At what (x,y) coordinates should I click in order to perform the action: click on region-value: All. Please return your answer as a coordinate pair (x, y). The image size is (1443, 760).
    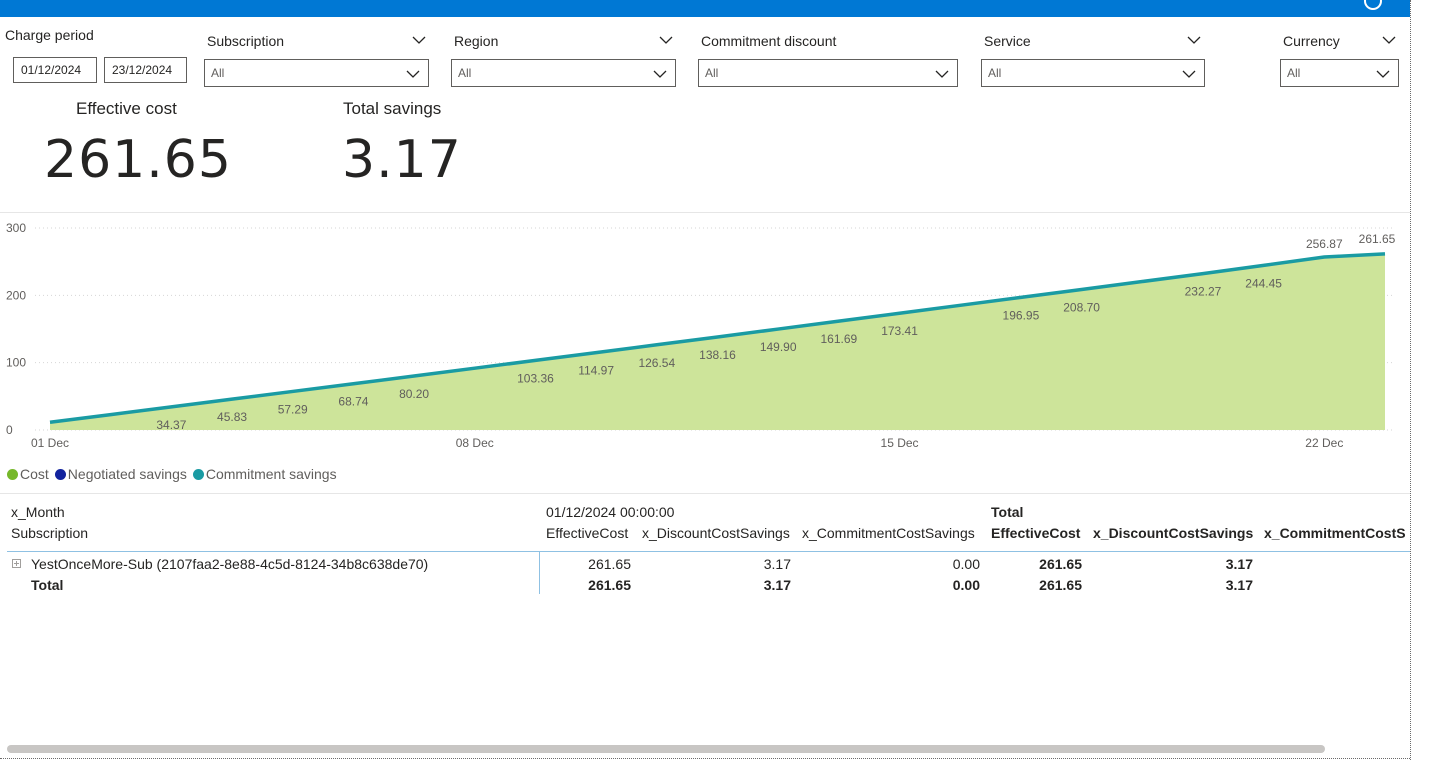
    Looking at the image, I should click on (465, 73).